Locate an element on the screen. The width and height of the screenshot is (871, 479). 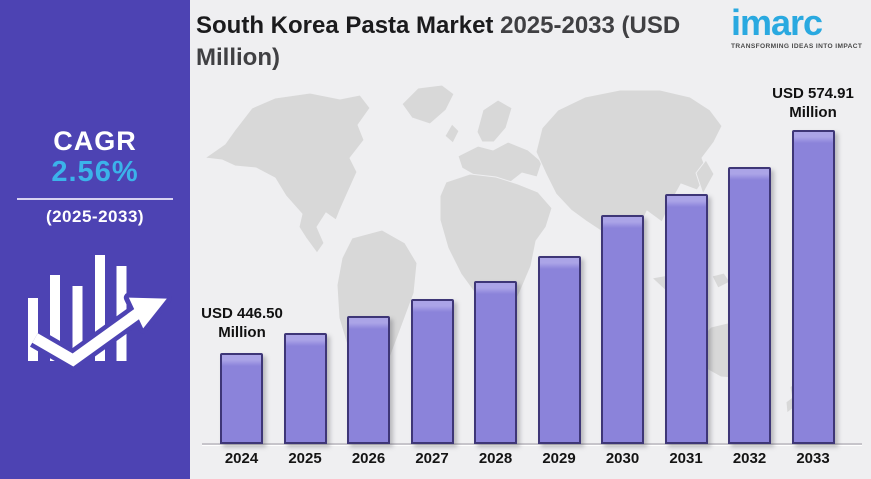
cagr-period: (2025-2033) is located at coordinates (95, 216).